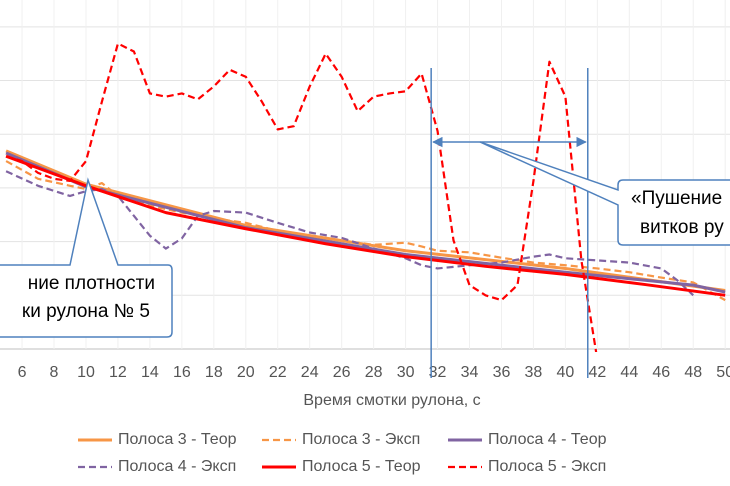 This screenshot has width=730, height=486. Describe the element at coordinates (629, 372) in the screenshot. I see `x-tick-label: 44` at that location.